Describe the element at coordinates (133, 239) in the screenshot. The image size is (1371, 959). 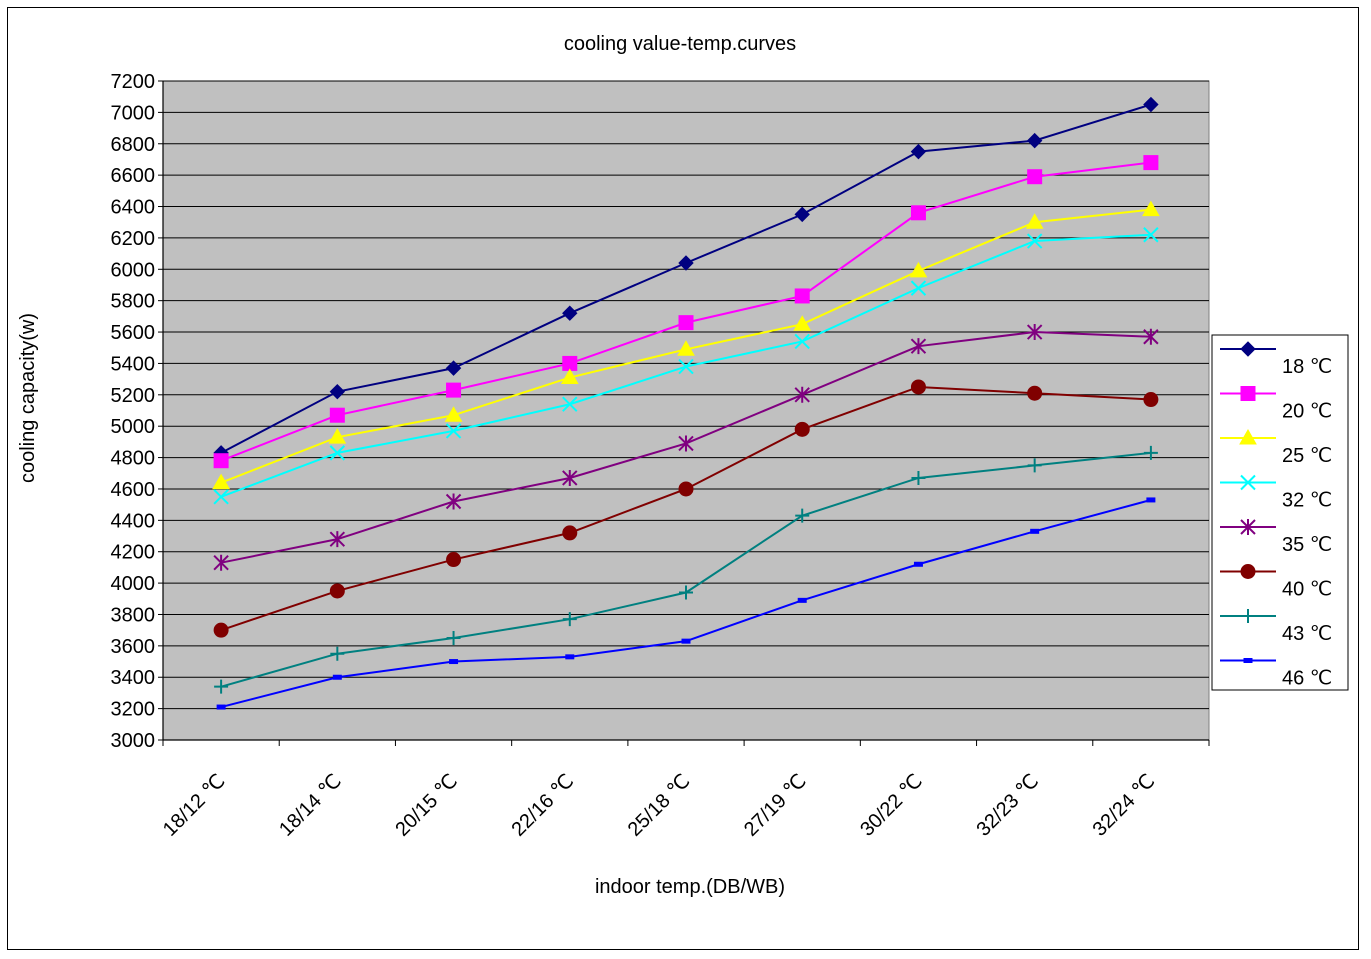
I see `y-tick-label: 6200` at that location.